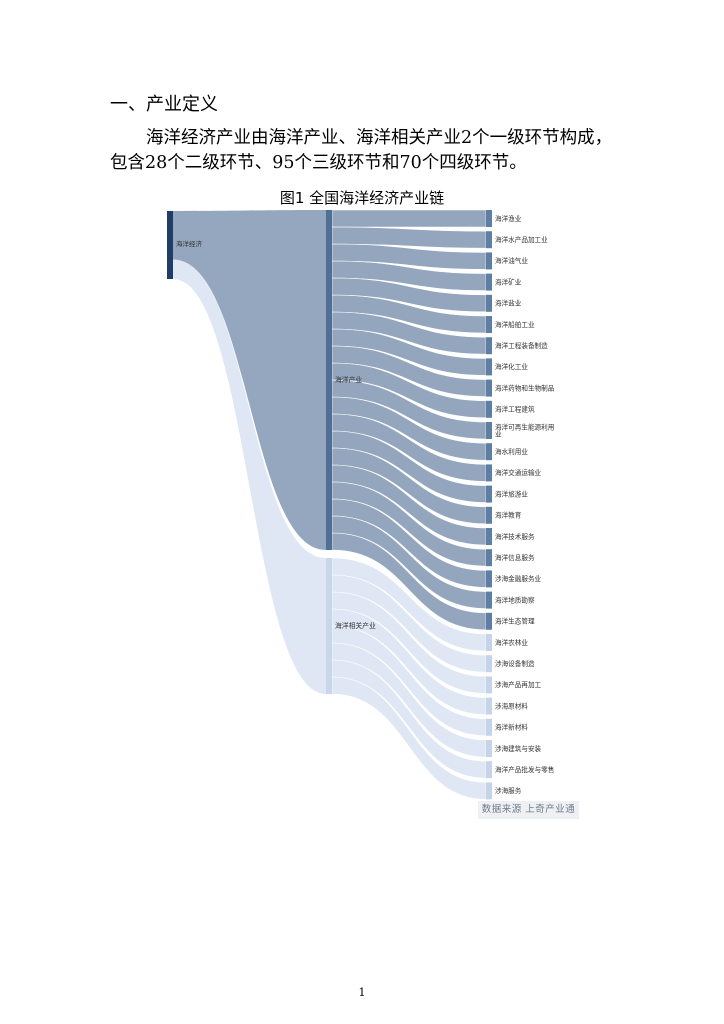 This screenshot has height=1024, width=724. What do you see at coordinates (249, 380) in the screenshot?
I see `flow-root-to-marine-industry` at bounding box center [249, 380].